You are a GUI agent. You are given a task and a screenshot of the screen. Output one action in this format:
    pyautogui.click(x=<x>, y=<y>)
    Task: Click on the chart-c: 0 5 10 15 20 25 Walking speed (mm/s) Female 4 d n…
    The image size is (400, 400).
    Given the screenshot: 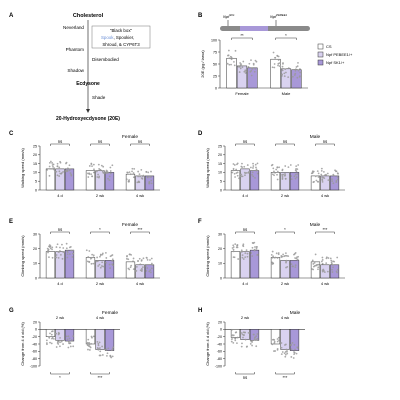 What is the action you would take?
    pyautogui.click(x=90, y=166)
    